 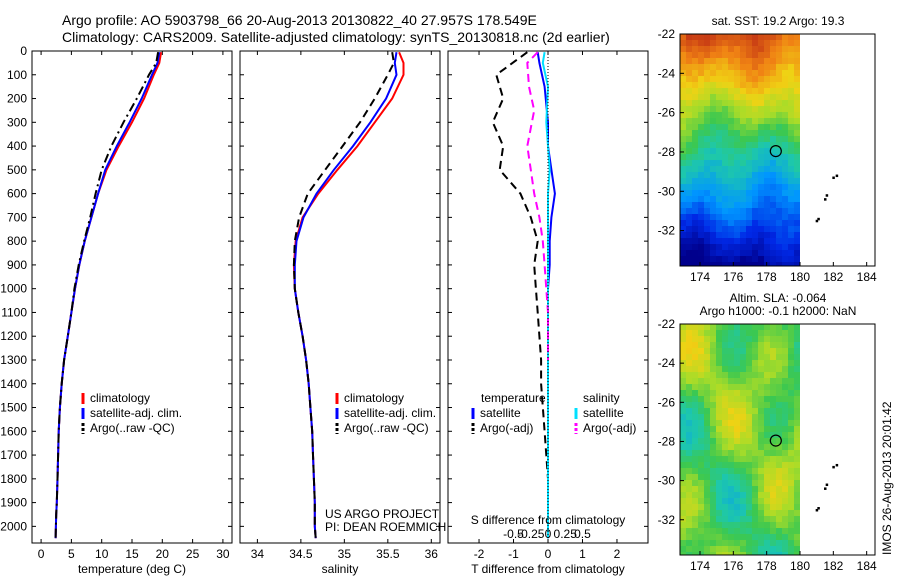 What do you see at coordinates (17, 194) in the screenshot?
I see `temperature-ytick-label: 600` at bounding box center [17, 194].